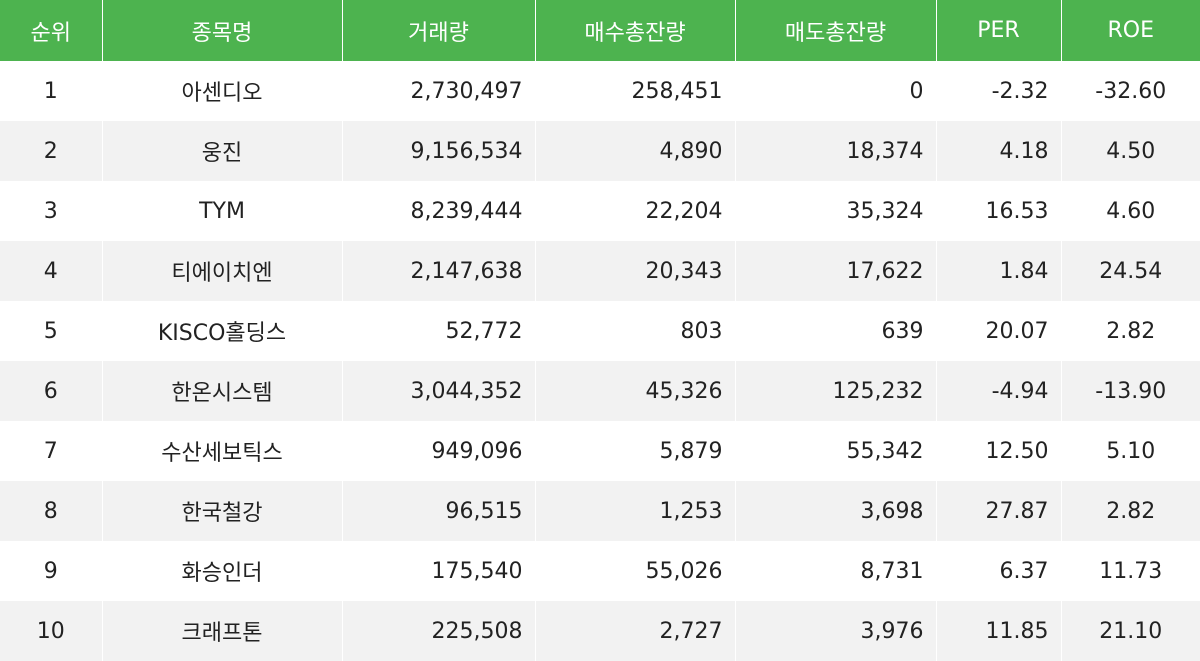  Describe the element at coordinates (439, 631) in the screenshot. I see `cell-volume: 225,508` at that location.